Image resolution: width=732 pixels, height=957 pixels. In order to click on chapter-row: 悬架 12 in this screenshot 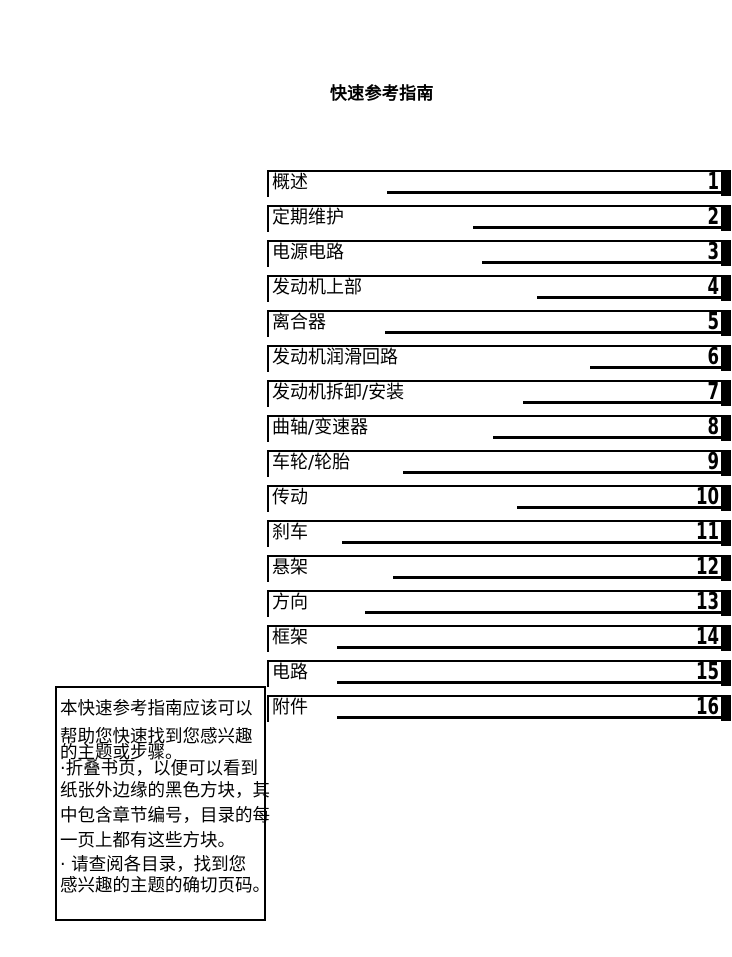, I will do `click(499, 572)`.